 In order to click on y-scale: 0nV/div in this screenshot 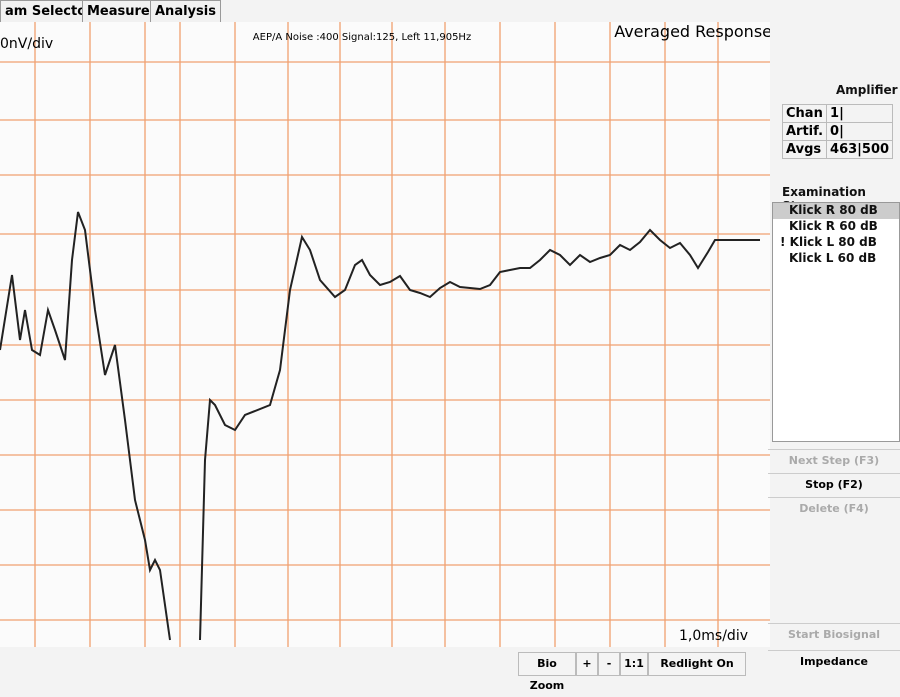, I will do `click(26, 44)`.